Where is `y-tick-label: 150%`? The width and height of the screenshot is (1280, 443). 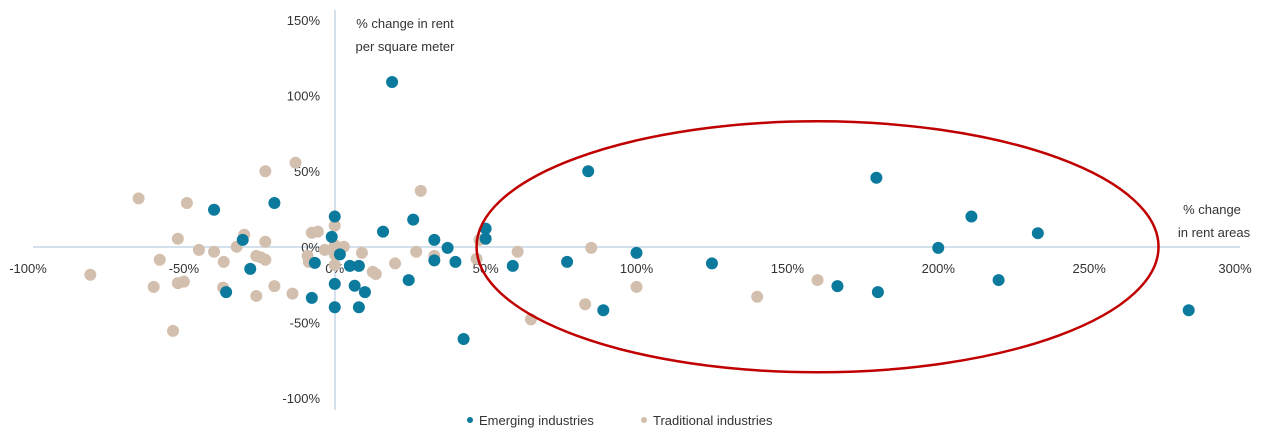
y-tick-label: 150% is located at coordinates (304, 20).